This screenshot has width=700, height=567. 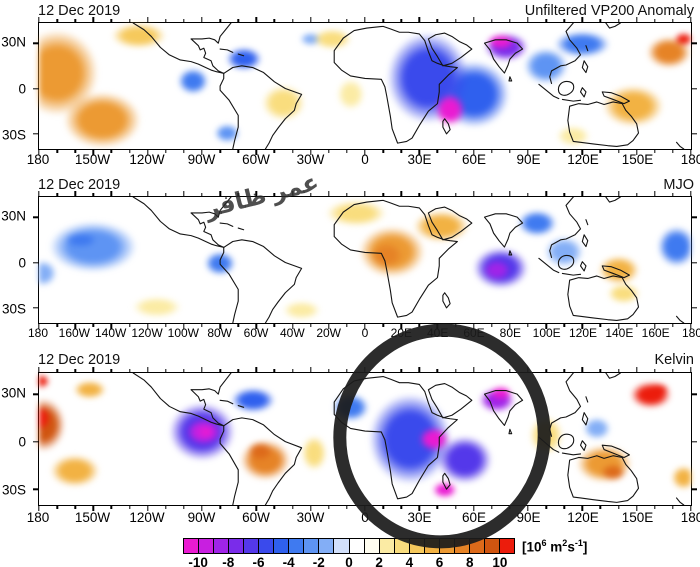 I want to click on lon-tick-label: 100E, so click(x=546, y=333).